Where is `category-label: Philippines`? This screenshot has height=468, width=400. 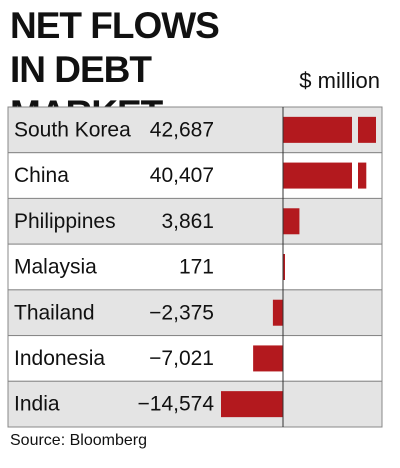 category-label: Philippines is located at coordinates (65, 221).